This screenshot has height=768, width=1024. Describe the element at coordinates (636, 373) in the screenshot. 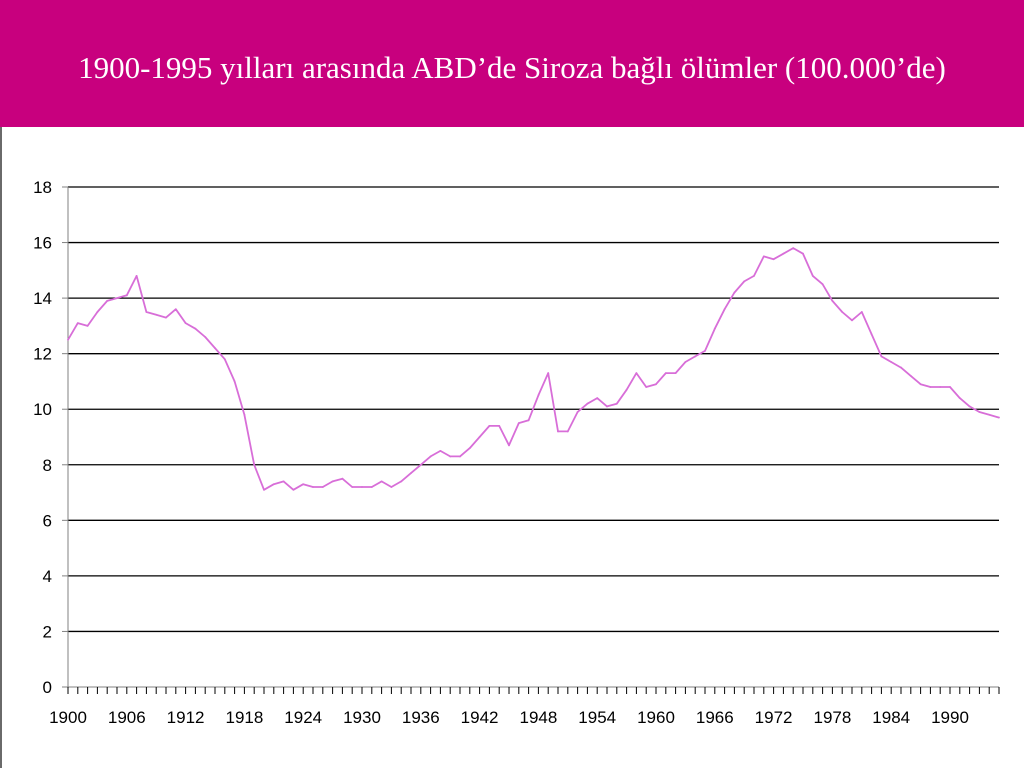

I see `data-point-1958` at that location.